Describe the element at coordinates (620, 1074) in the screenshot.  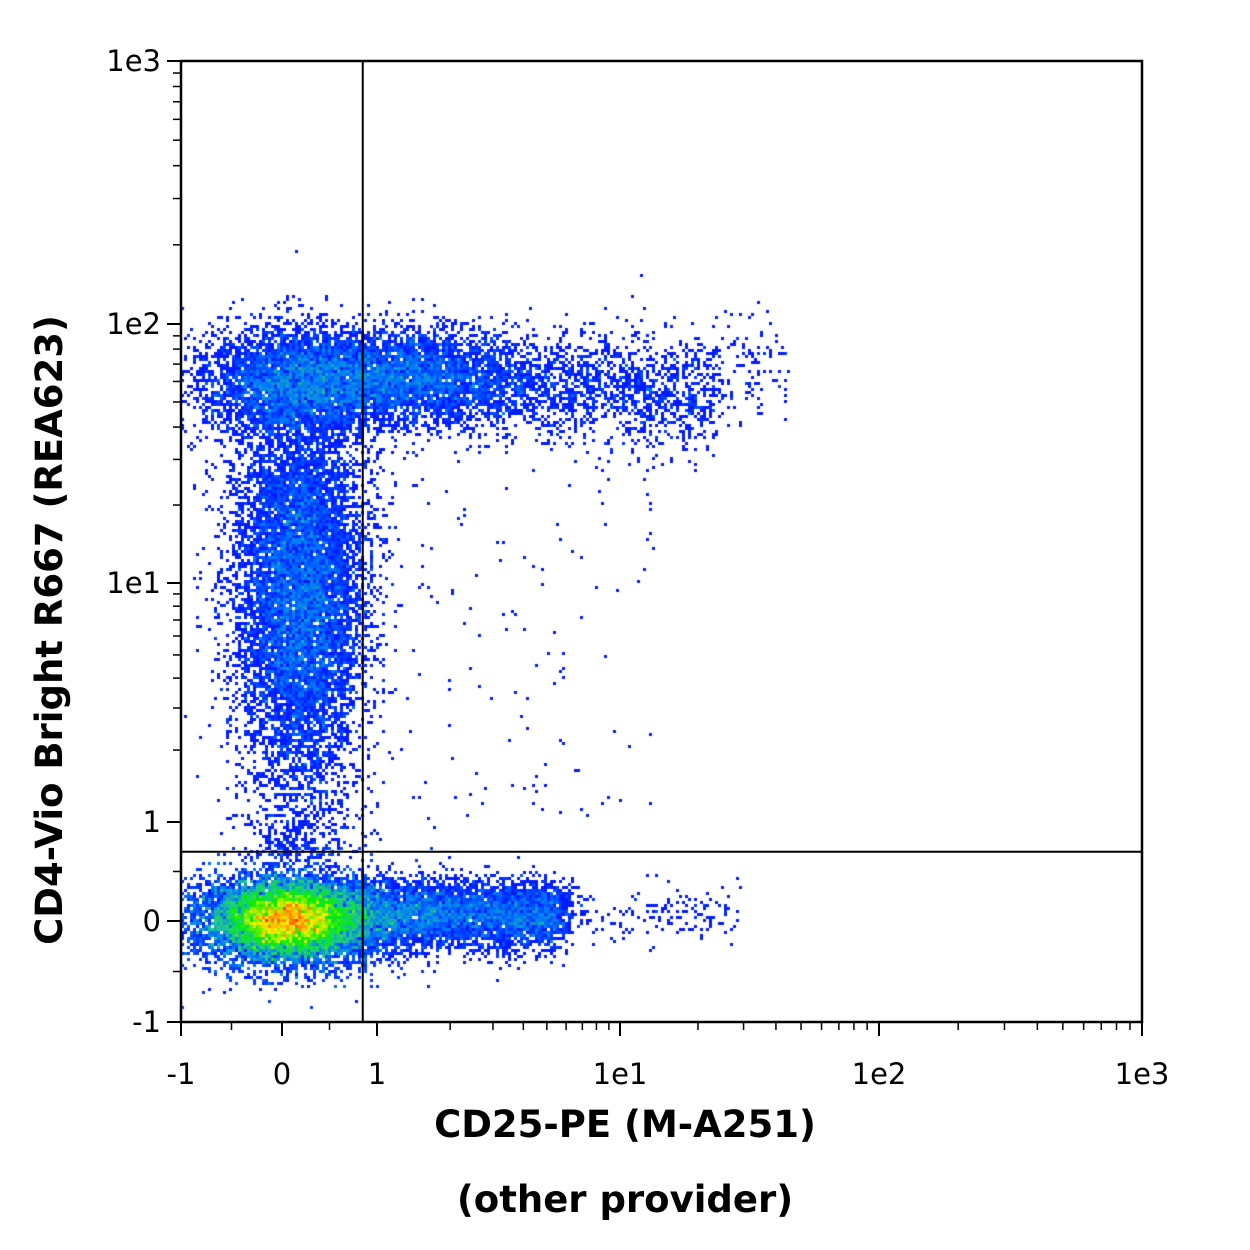
I see `x-tick-label: 1e1` at that location.